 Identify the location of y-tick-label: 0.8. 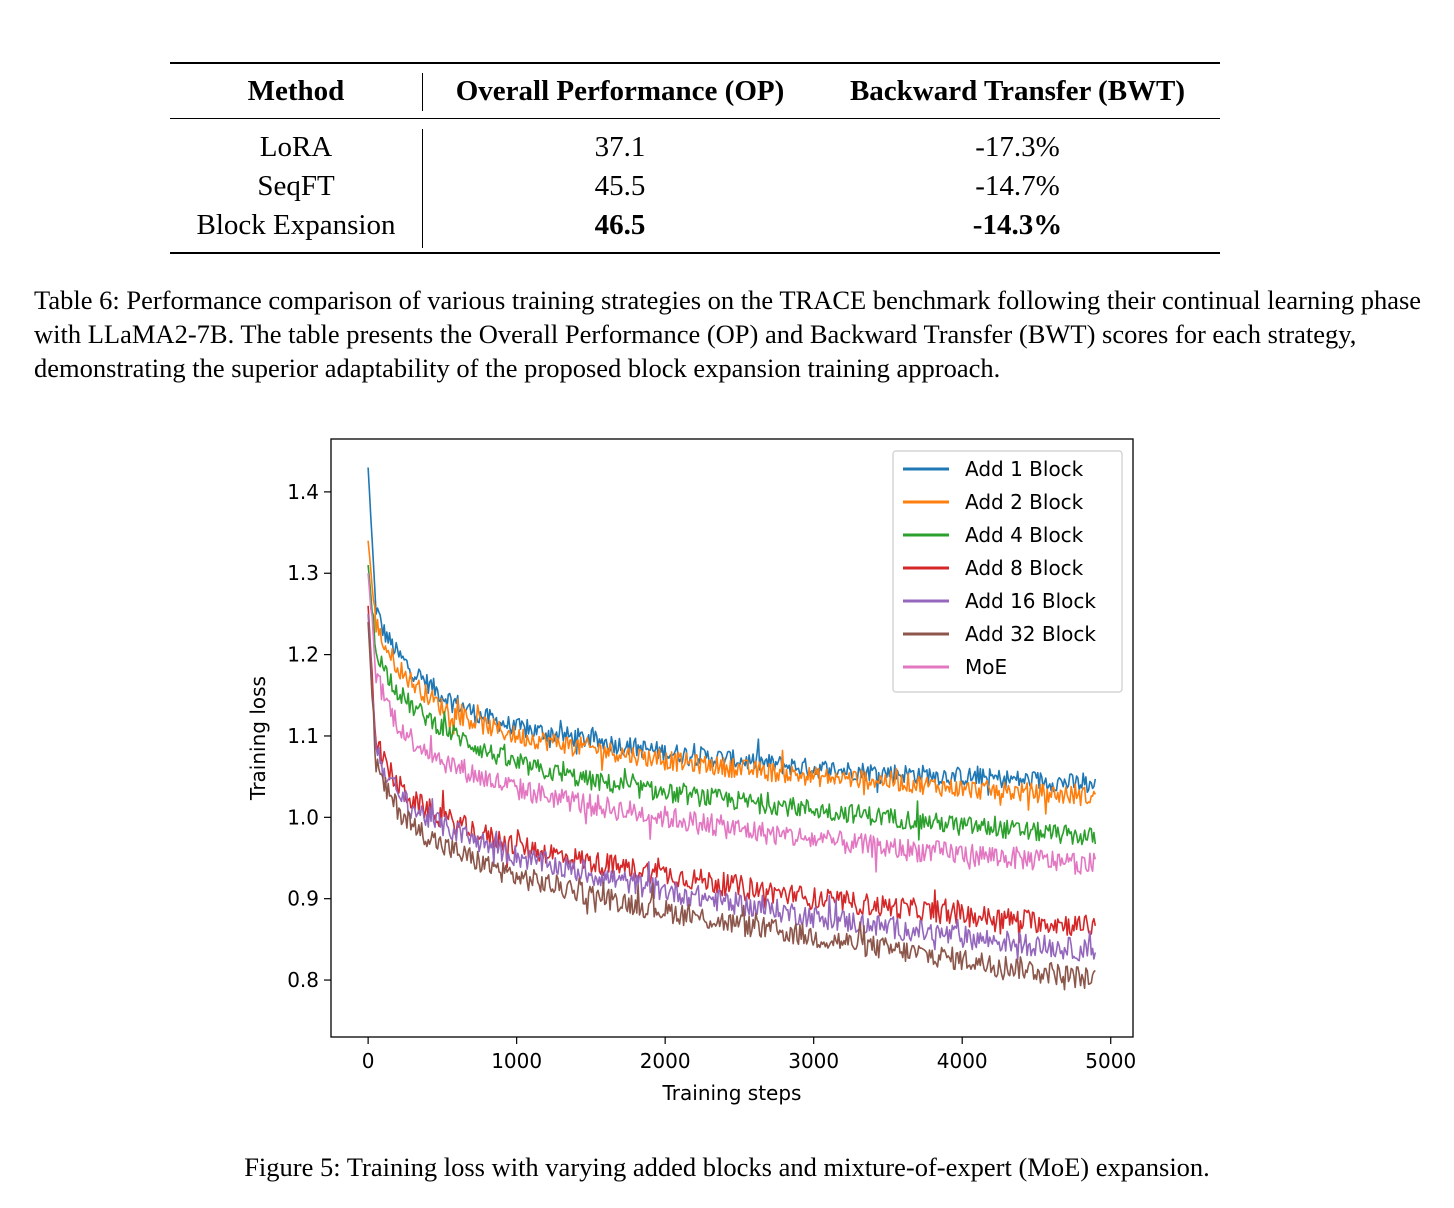
(303, 980).